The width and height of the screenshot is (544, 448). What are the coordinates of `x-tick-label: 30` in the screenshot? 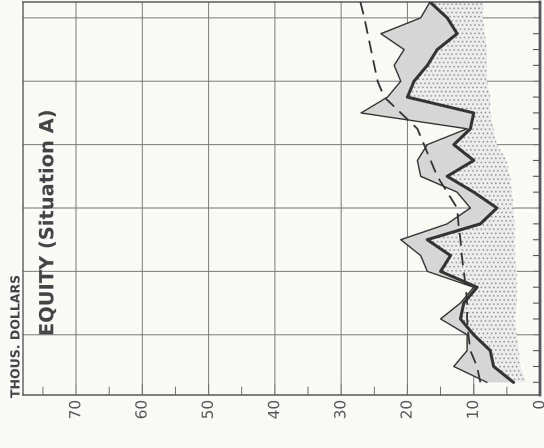 It's located at (340, 409).